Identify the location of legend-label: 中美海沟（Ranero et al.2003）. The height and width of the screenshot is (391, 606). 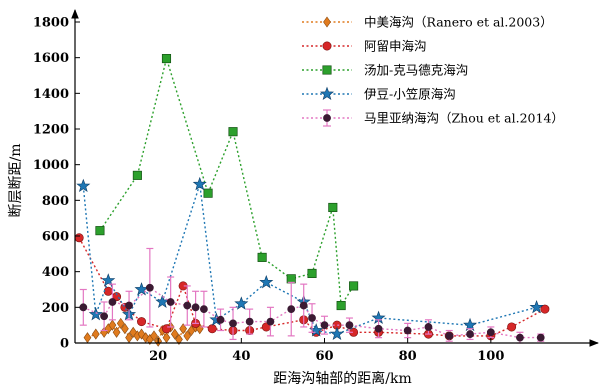
(458, 22).